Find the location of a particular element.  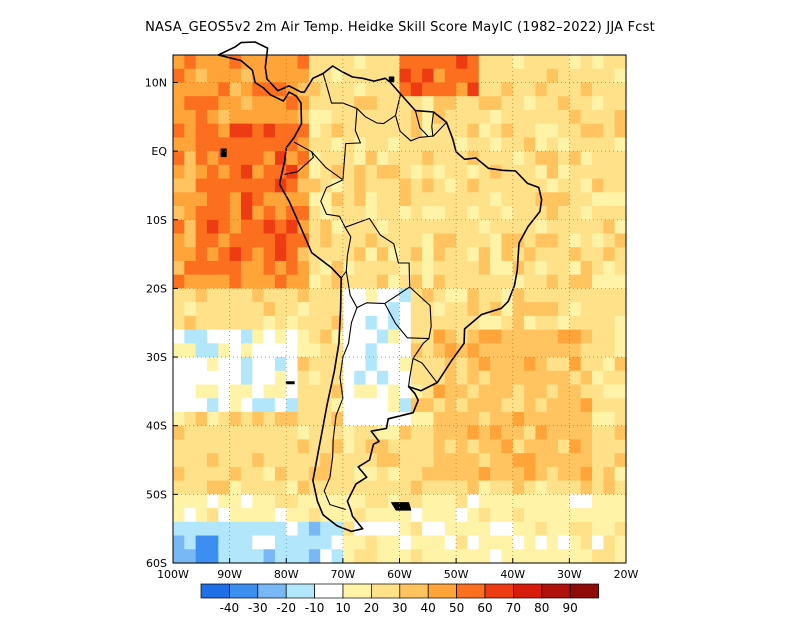

colorbar-label: -20 is located at coordinates (286, 608).